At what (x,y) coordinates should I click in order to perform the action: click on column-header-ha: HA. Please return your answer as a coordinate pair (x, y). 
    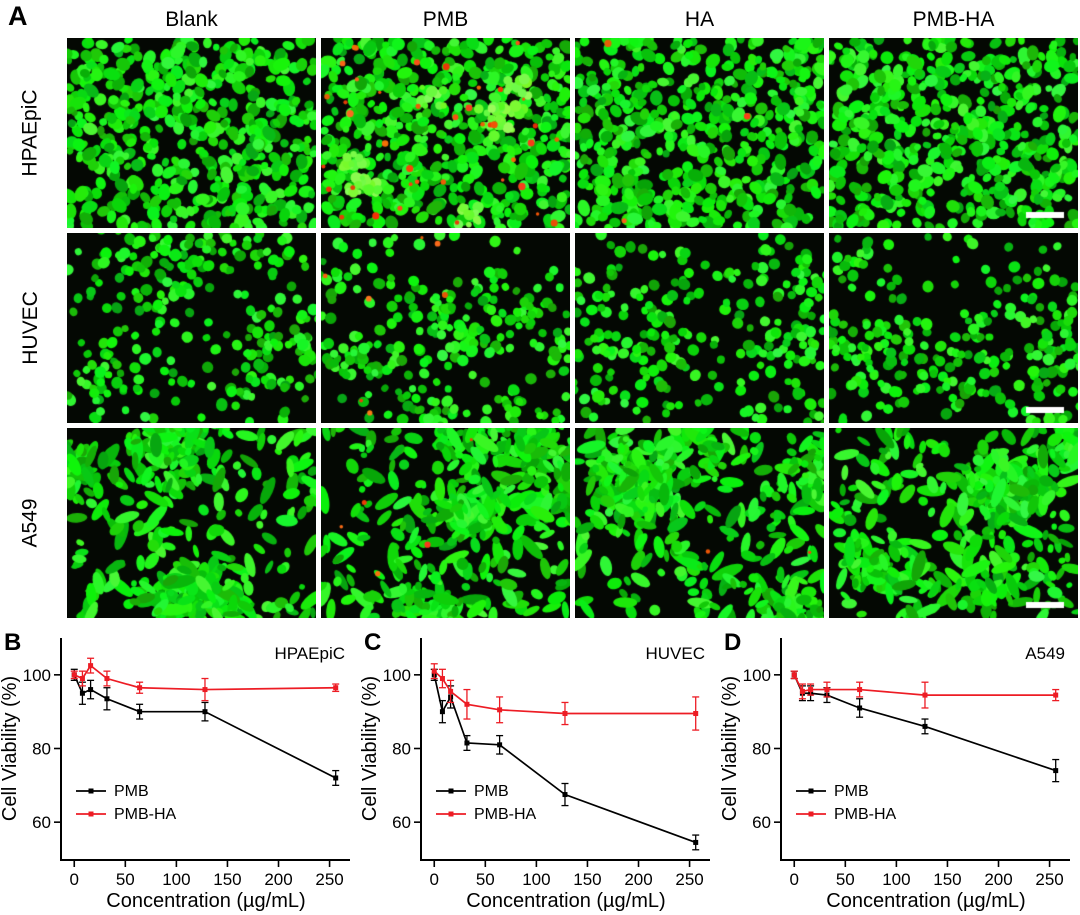
    Looking at the image, I should click on (699, 19).